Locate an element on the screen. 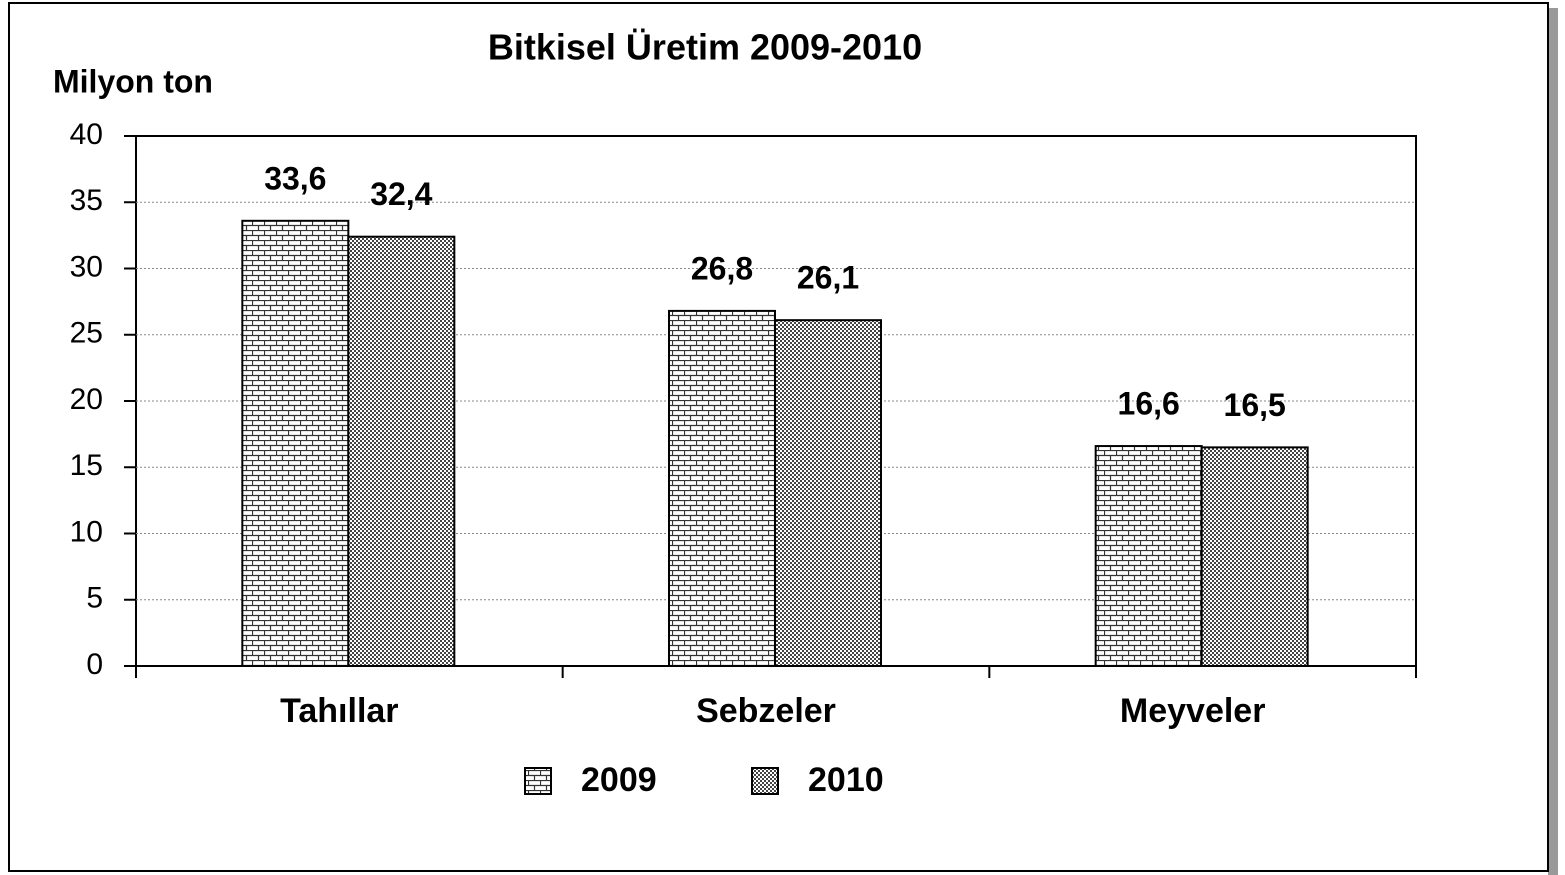 The width and height of the screenshot is (1565, 875). legend-label: 2010 is located at coordinates (846, 780).